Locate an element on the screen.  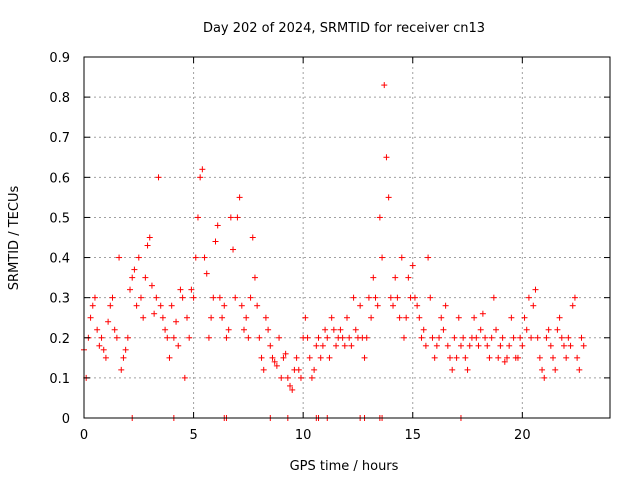
y-tick-label: 0.3 is located at coordinates (59, 299).